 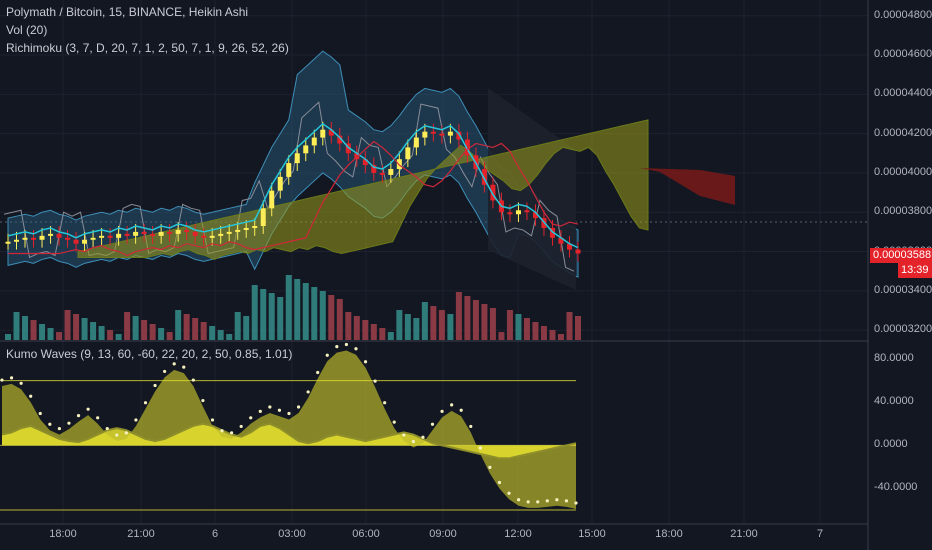 I want to click on time-tick-label: 7, so click(x=820, y=534).